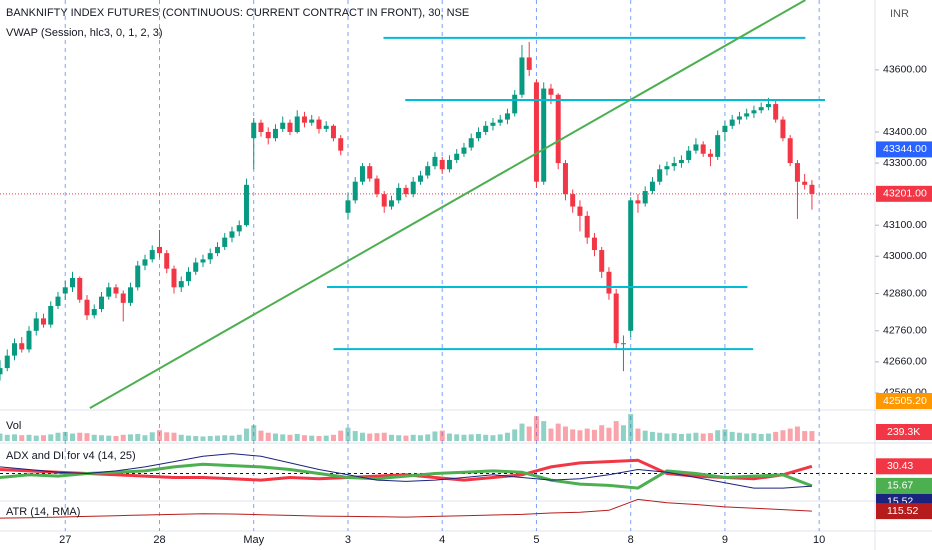 Image resolution: width=932 pixels, height=550 pixels. I want to click on x-tick-label: 8, so click(631, 540).